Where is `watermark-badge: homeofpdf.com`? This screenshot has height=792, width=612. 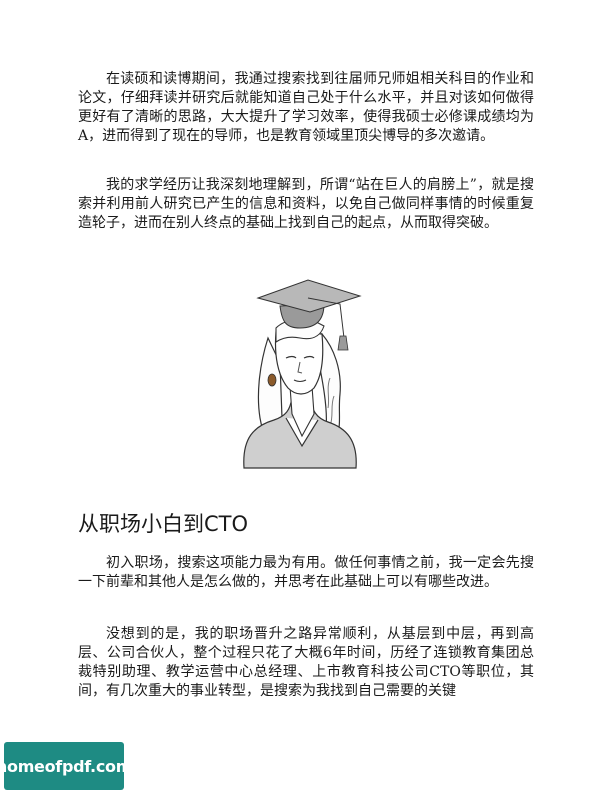
watermark-badge: homeofpdf.com is located at coordinates (66, 766).